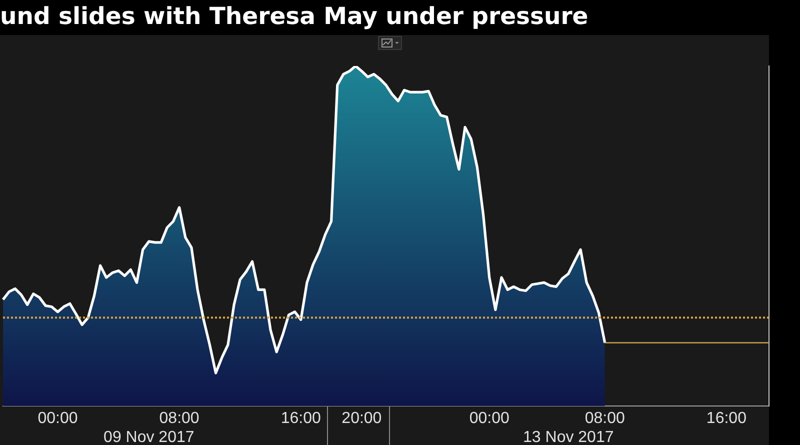  What do you see at coordinates (149, 437) in the screenshot?
I see `x-tick-label: 09 Nov 2017` at bounding box center [149, 437].